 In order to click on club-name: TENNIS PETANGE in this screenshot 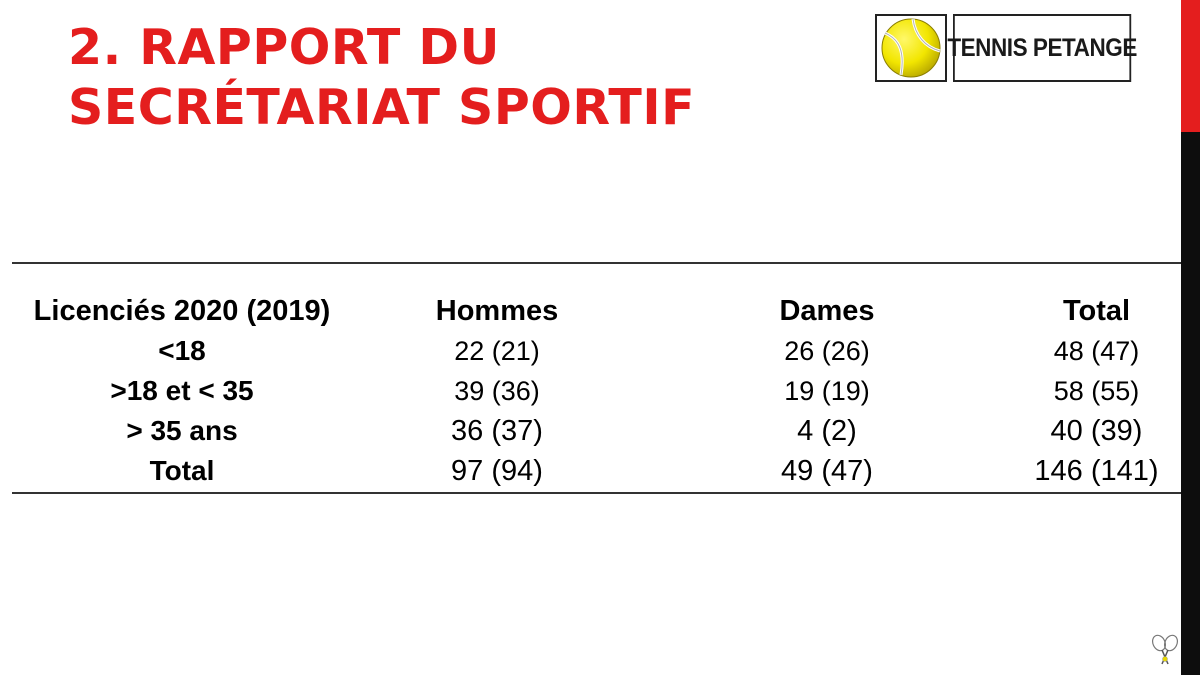, I will do `click(1042, 48)`.